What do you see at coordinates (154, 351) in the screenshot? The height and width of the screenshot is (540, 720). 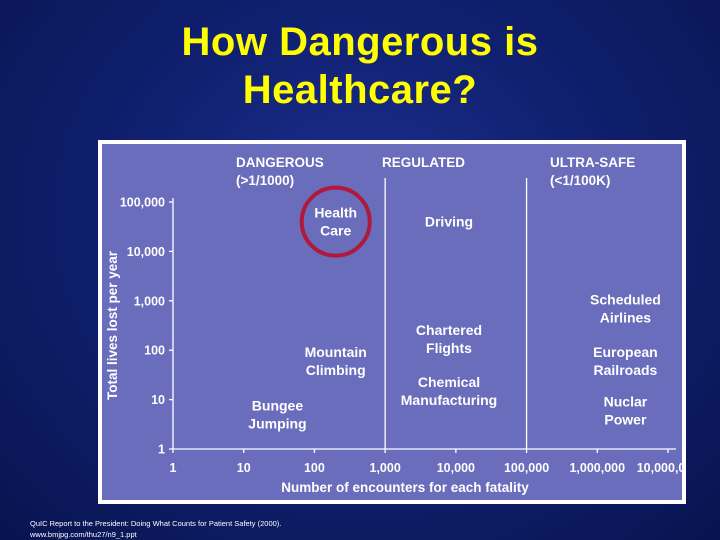 I see `y-tick-label: 100` at bounding box center [154, 351].